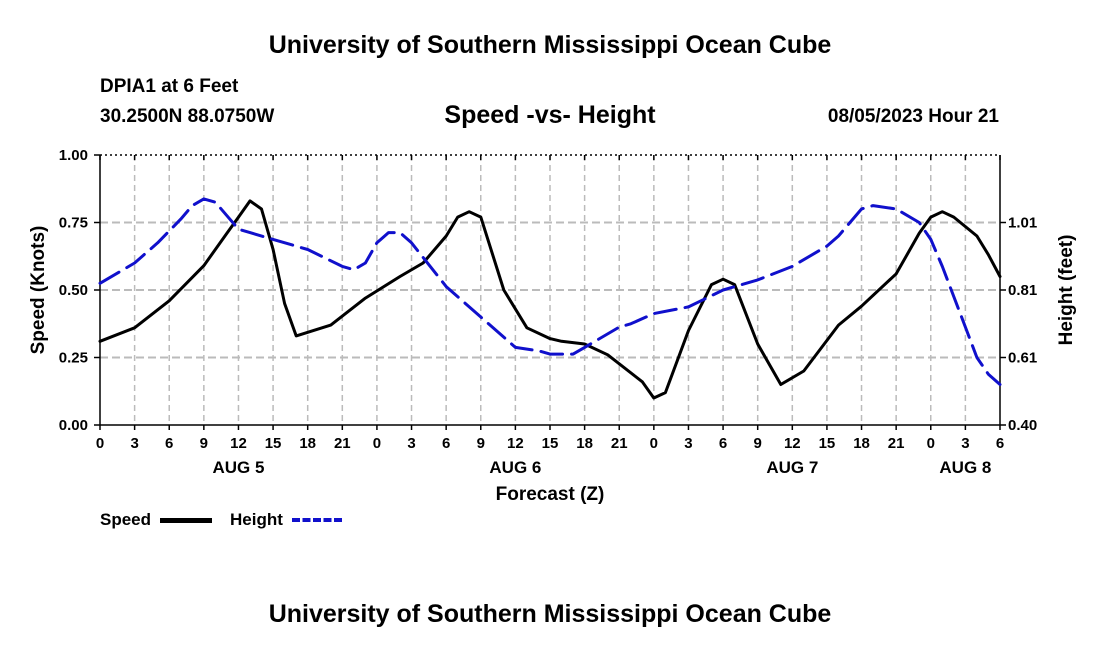 This screenshot has height=650, width=1100. What do you see at coordinates (73, 290) in the screenshot?
I see `y-left-tick-label: 0.50` at bounding box center [73, 290].